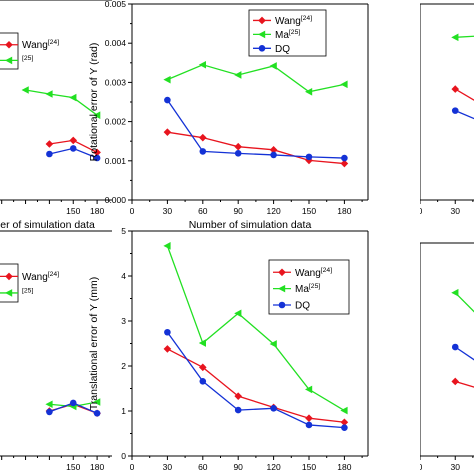 Image resolution: width=474 pixels, height=474 pixels. I want to click on y-tick-label: 0.001, so click(404, 161).